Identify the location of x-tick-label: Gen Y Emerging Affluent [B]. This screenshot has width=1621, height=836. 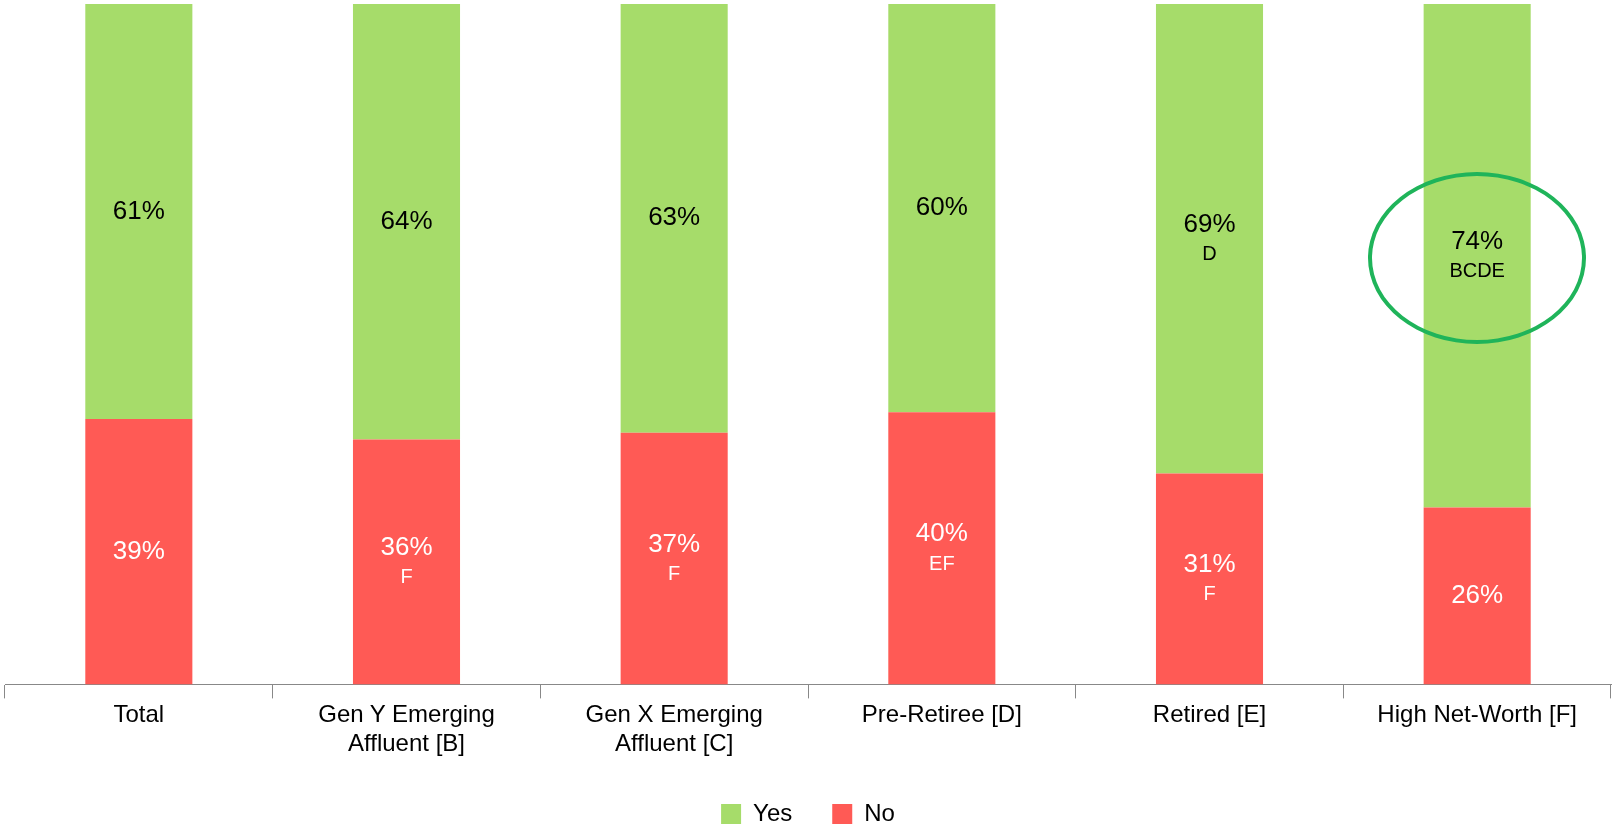
(406, 728).